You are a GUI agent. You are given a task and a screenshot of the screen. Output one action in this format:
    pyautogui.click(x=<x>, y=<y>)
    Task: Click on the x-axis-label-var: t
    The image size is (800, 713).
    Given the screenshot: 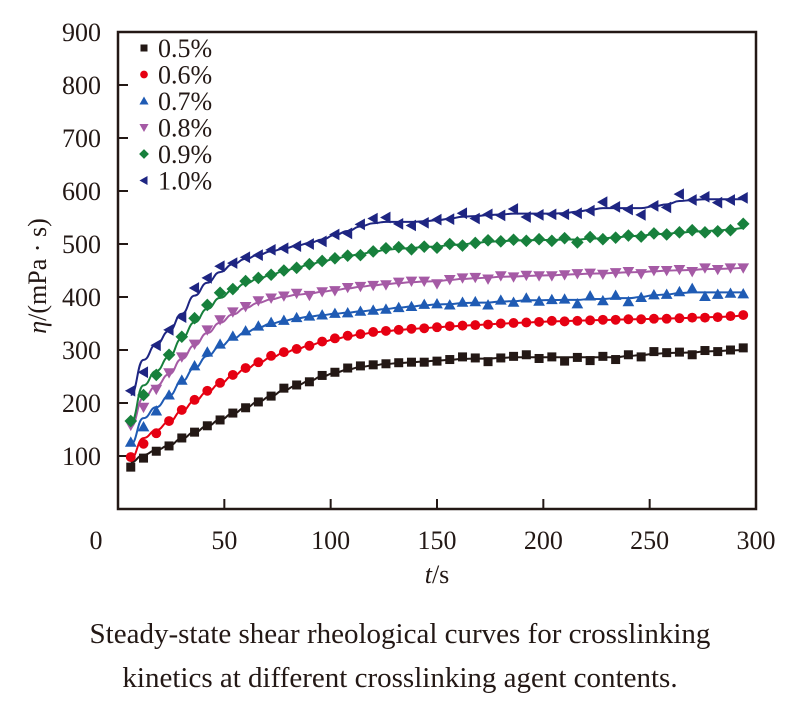 What is the action you would take?
    pyautogui.click(x=429, y=574)
    